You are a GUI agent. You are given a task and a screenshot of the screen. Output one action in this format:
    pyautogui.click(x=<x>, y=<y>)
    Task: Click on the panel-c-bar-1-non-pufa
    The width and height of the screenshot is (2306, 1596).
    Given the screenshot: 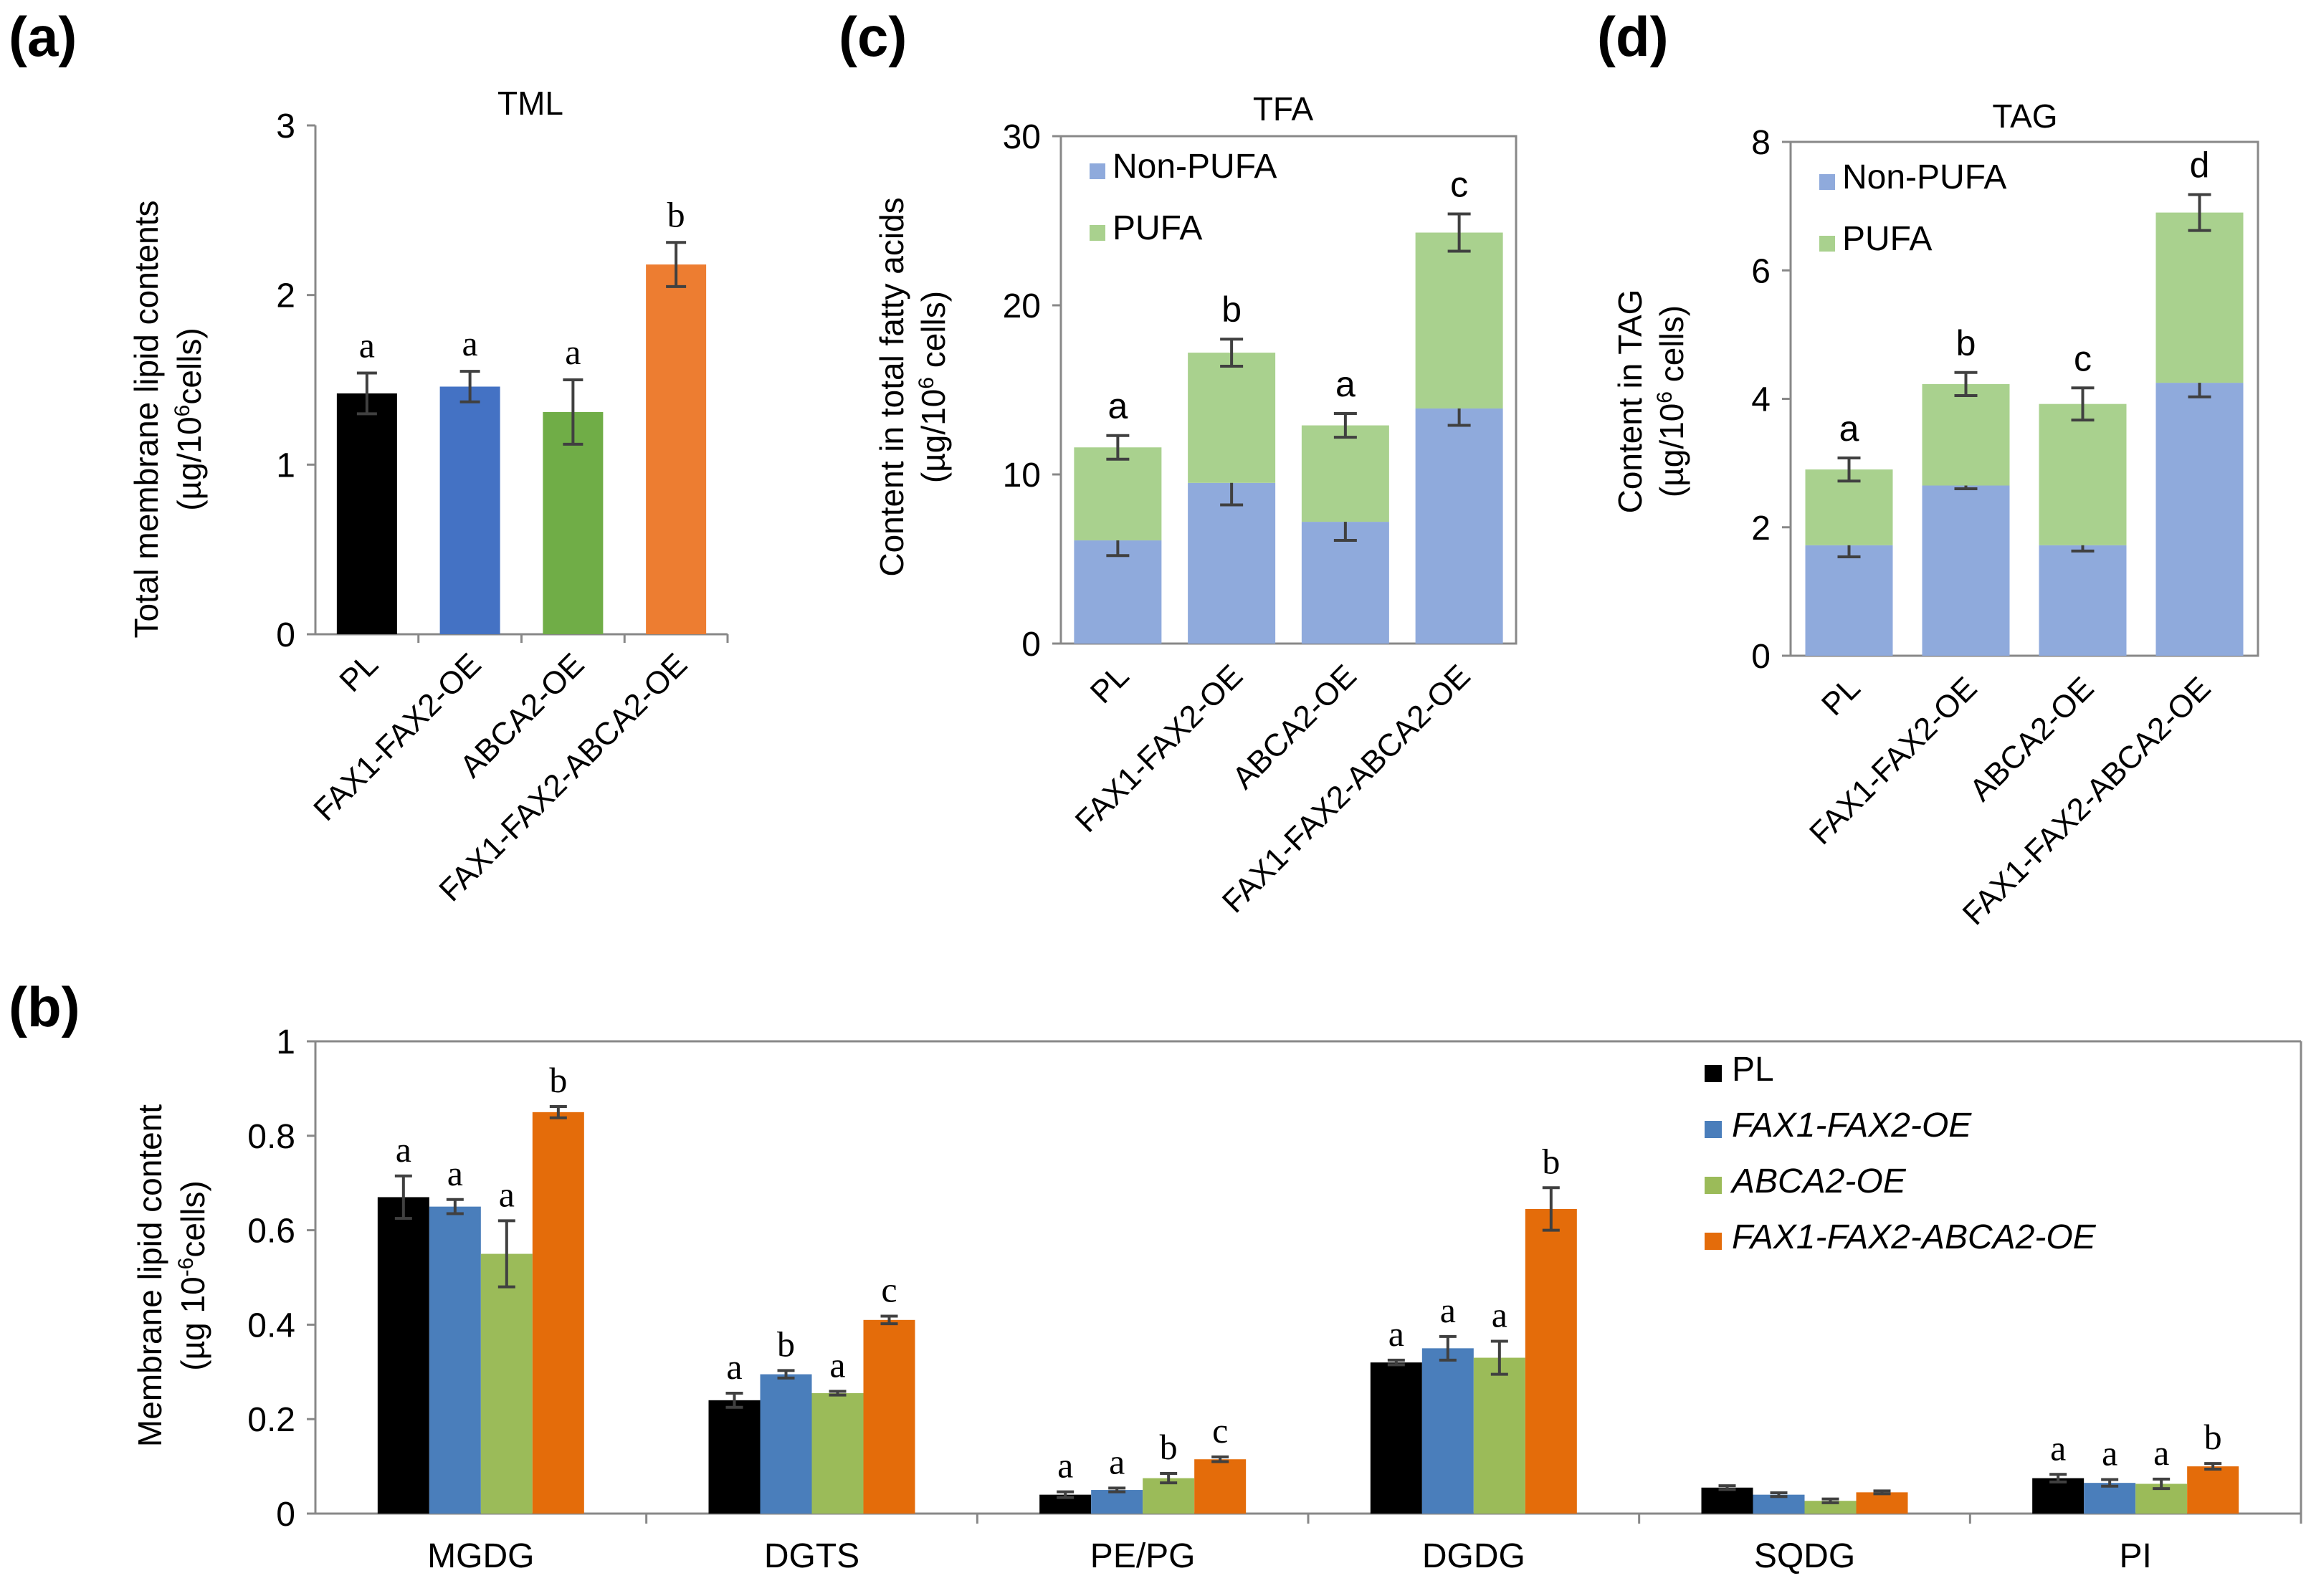 What is the action you would take?
    pyautogui.click(x=1232, y=563)
    